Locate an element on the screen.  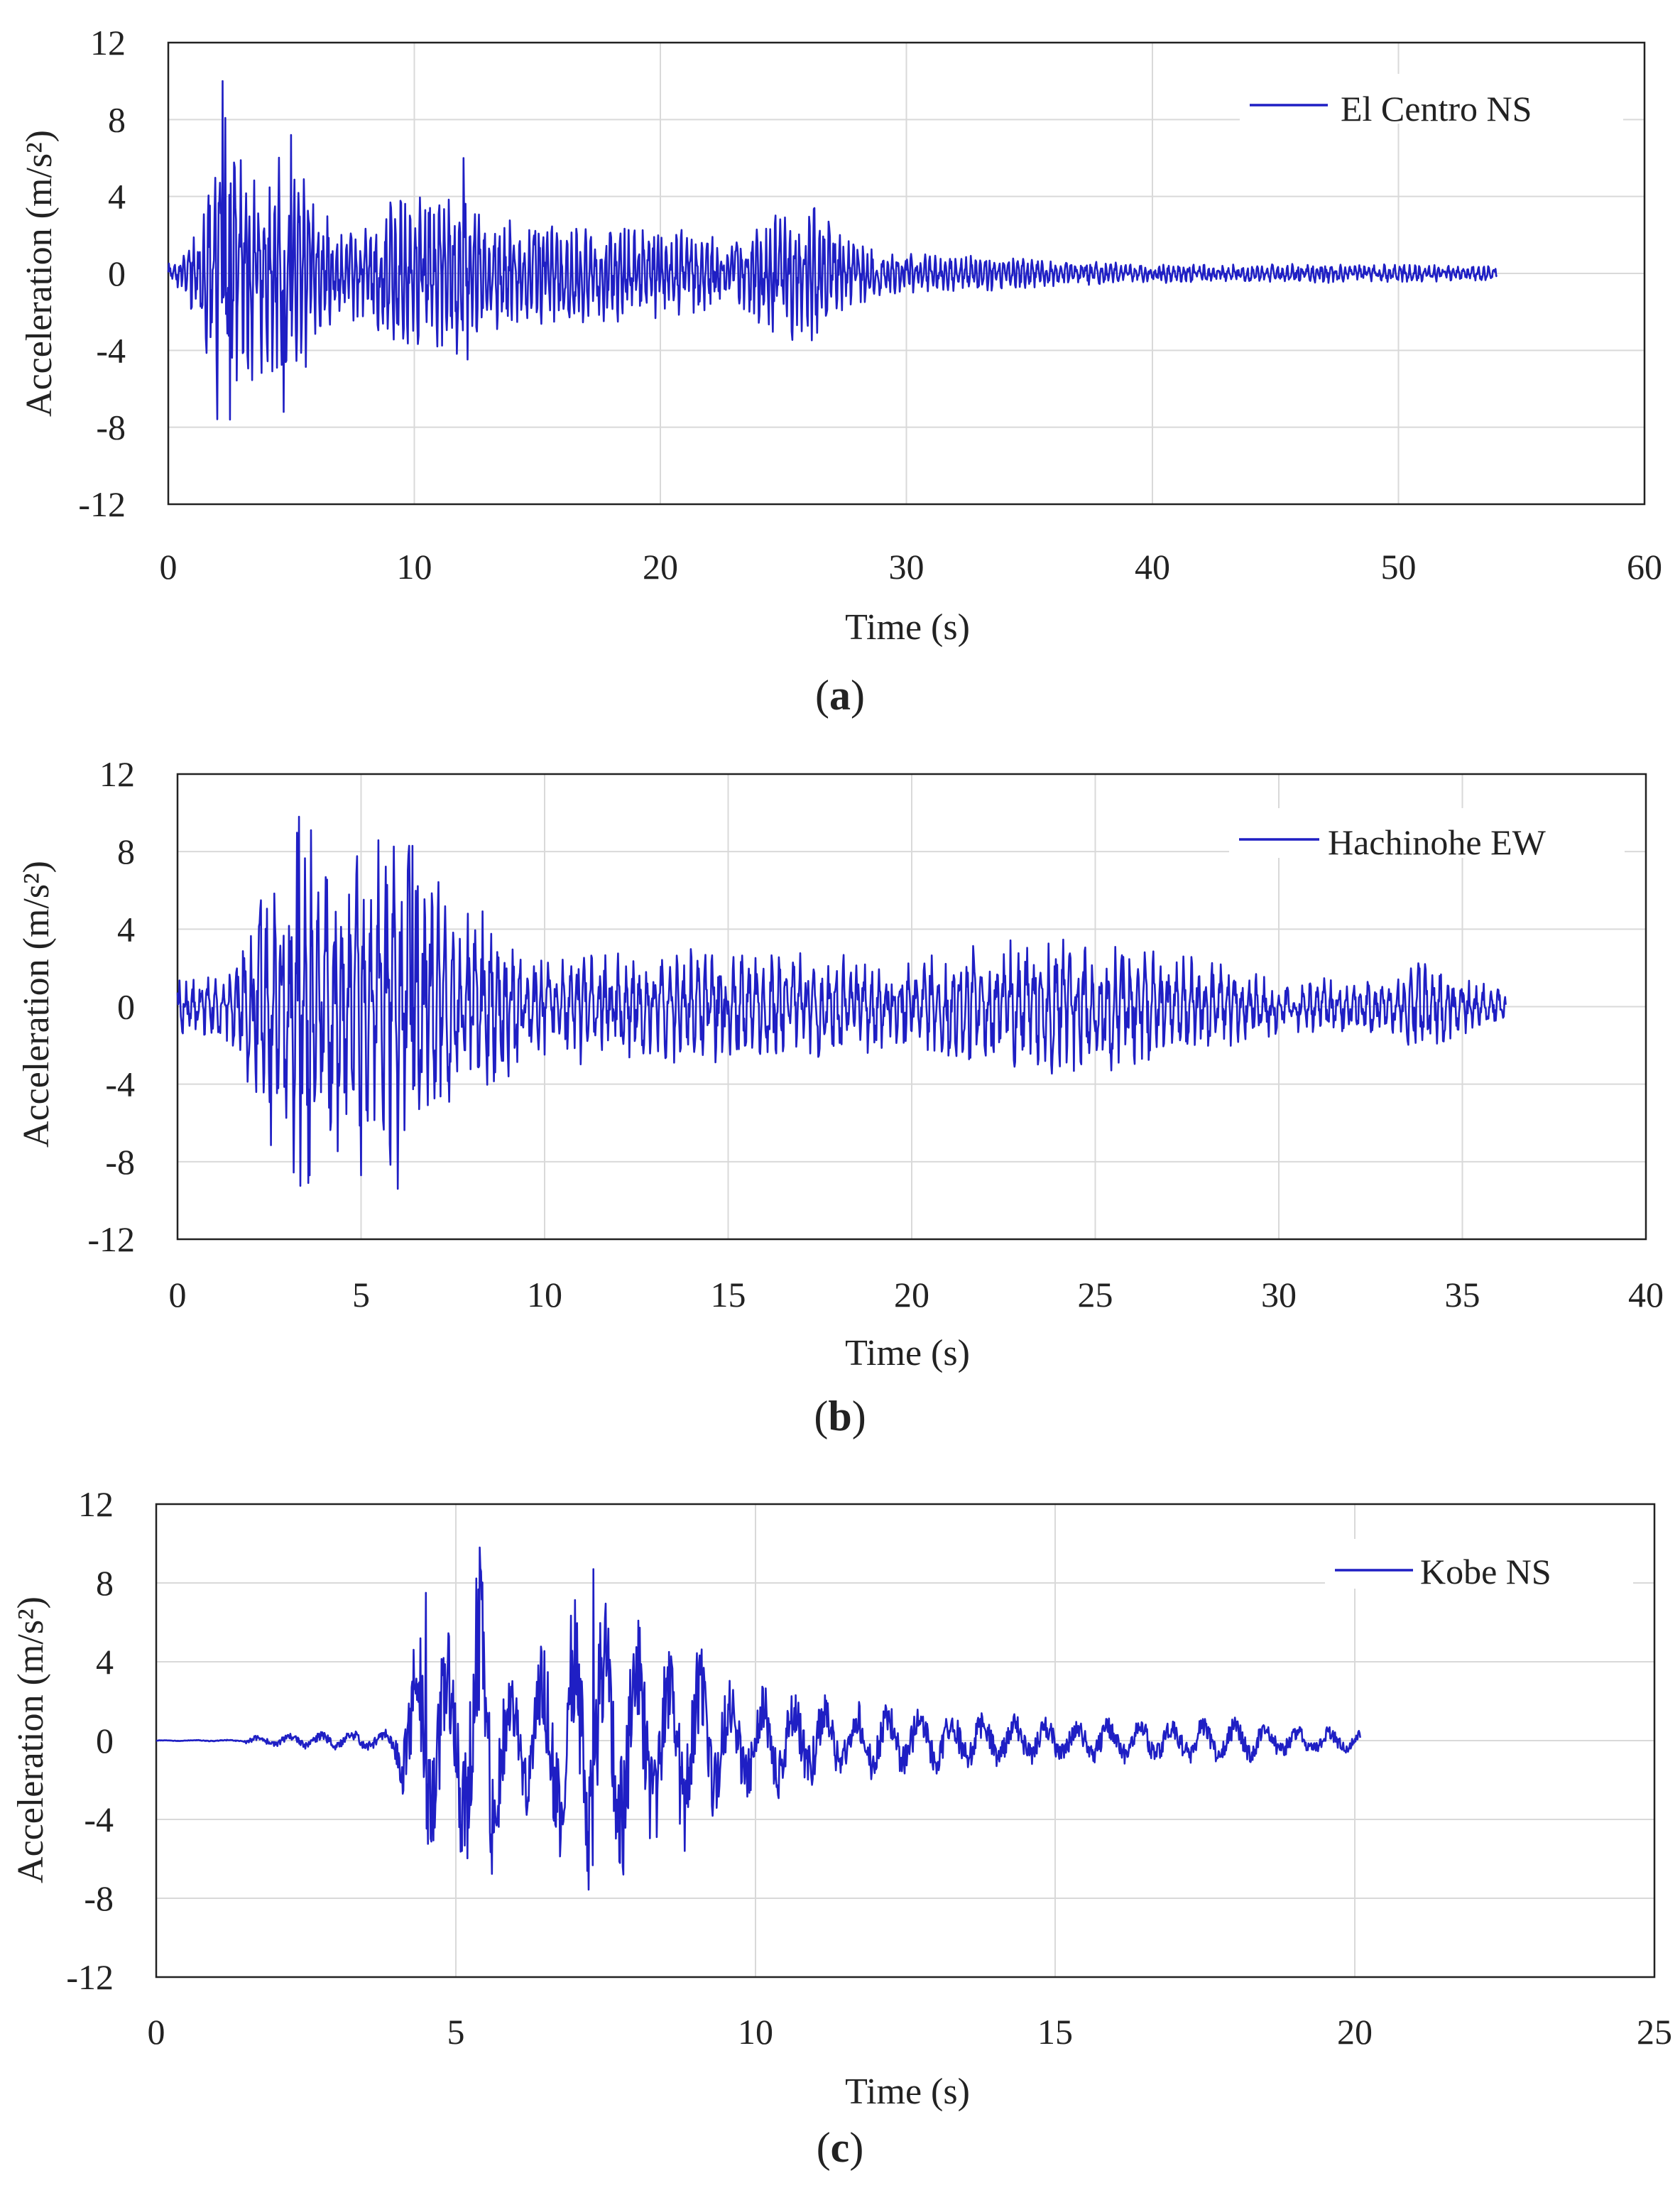
panel-caption-c: (c) is located at coordinates (840, 2147).